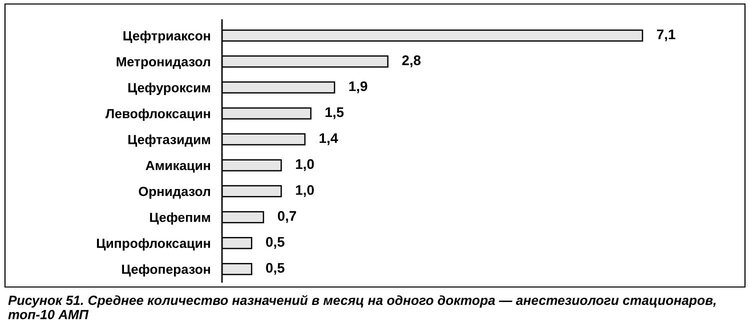 Image resolution: width=750 pixels, height=332 pixels. What do you see at coordinates (287, 217) in the screenshot?
I see `data-label: 0,7` at bounding box center [287, 217].